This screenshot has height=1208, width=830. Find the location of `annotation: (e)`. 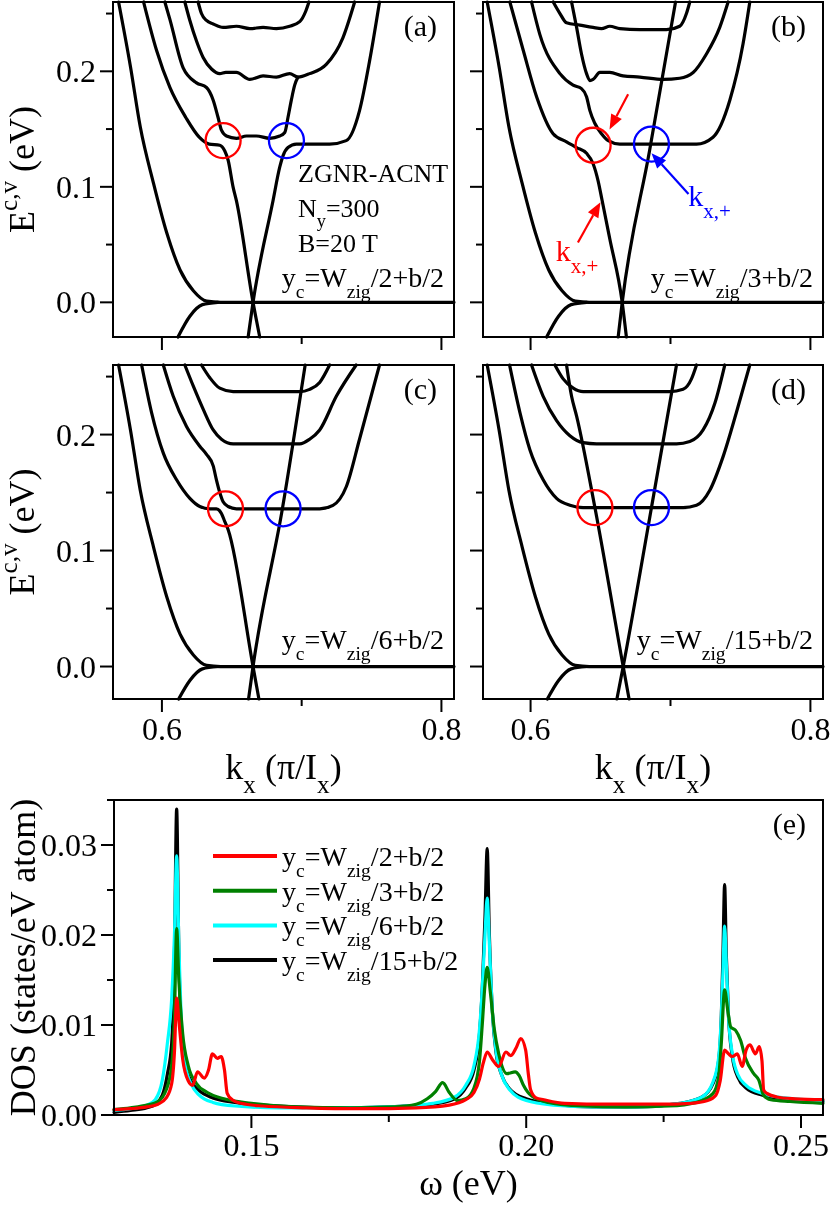

annotation: (e) is located at coordinates (789, 824).